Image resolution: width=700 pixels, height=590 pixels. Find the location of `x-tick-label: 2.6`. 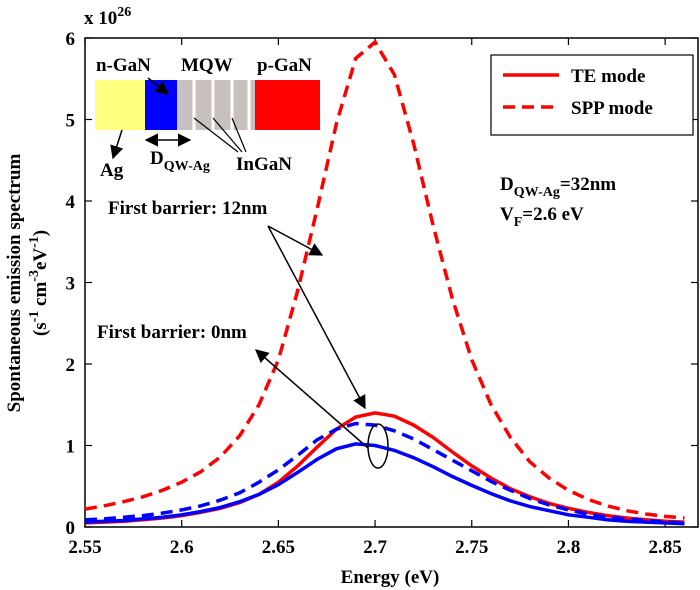

x-tick-label: 2.6 is located at coordinates (182, 547).